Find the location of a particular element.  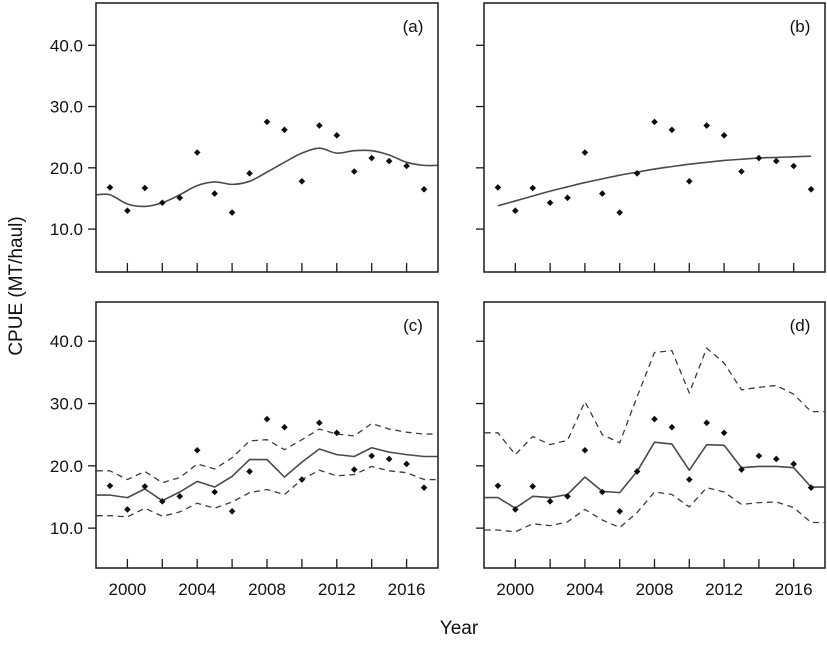

x-tick-label: 2004 is located at coordinates (585, 589).